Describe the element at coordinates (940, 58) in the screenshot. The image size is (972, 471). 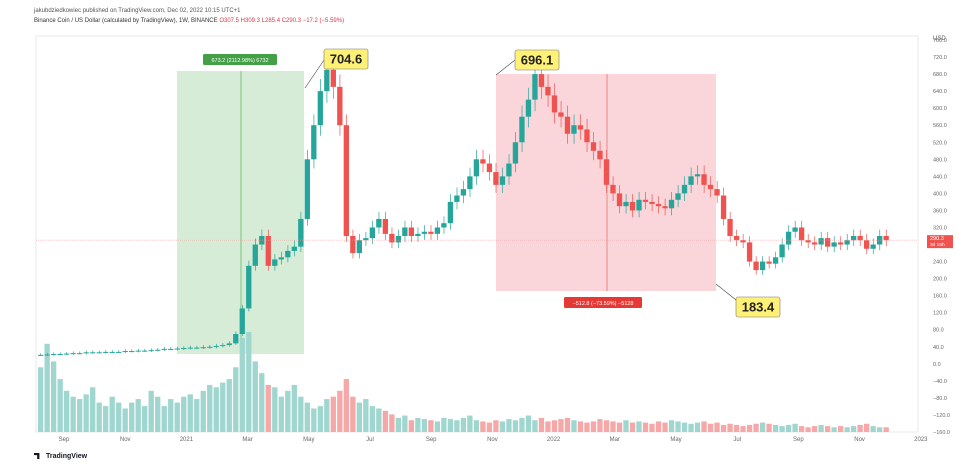
I see `y-tick-label: 720.0` at that location.